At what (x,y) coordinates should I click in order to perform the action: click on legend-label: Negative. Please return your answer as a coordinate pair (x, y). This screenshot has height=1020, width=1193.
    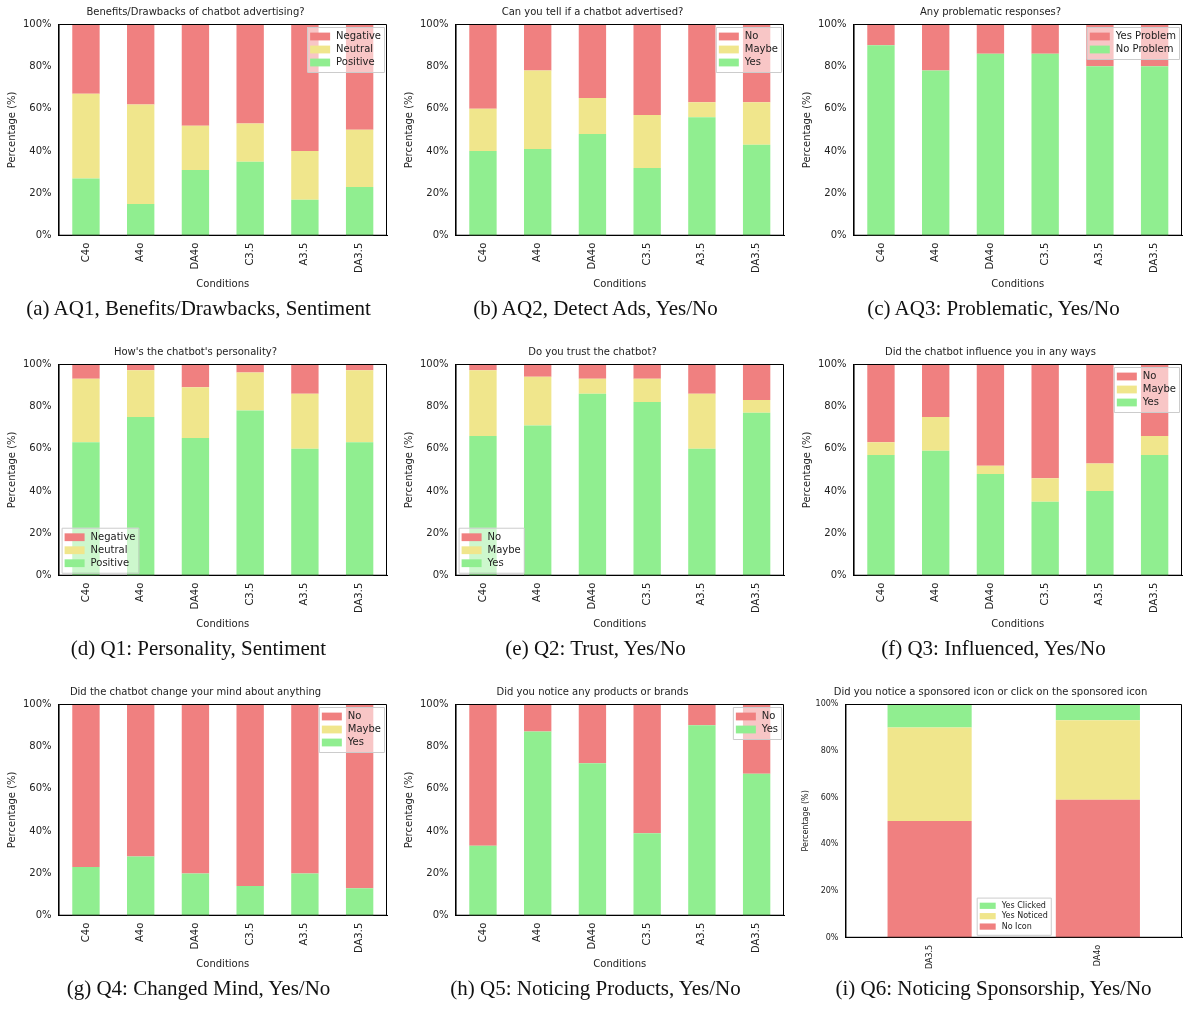
    Looking at the image, I should click on (113, 536).